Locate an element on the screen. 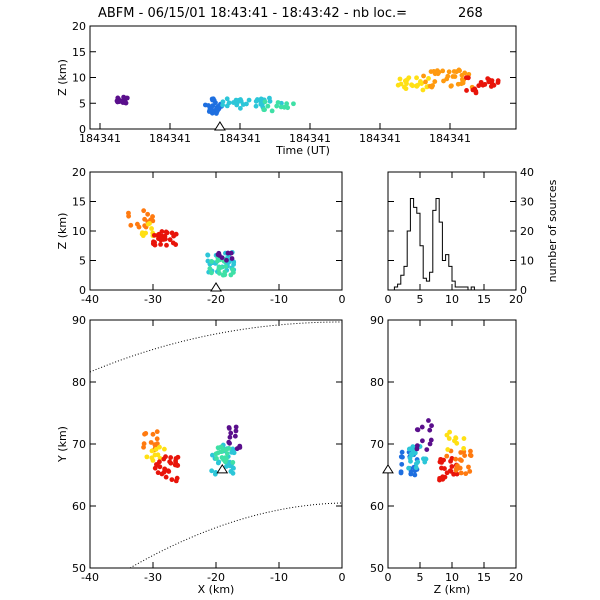 The width and height of the screenshot is (600, 600). y-tick-label: 50 is located at coordinates (377, 568).